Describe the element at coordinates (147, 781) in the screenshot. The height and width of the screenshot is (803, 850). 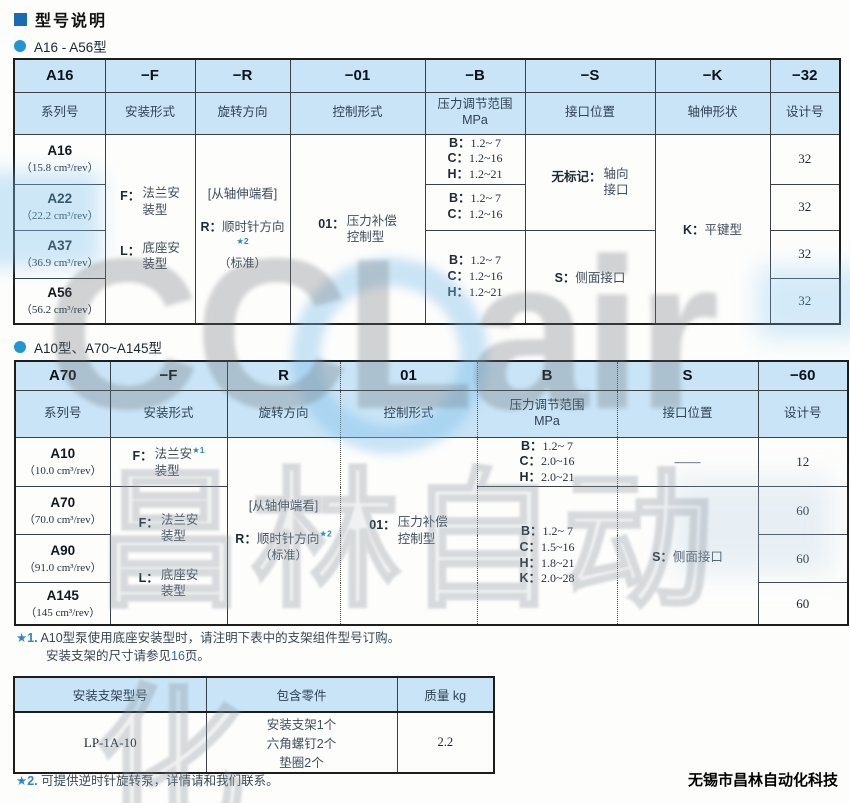
I see `footnote-2: ★2. 可提供逆时针旋转泵，详情请和我们联系。` at that location.